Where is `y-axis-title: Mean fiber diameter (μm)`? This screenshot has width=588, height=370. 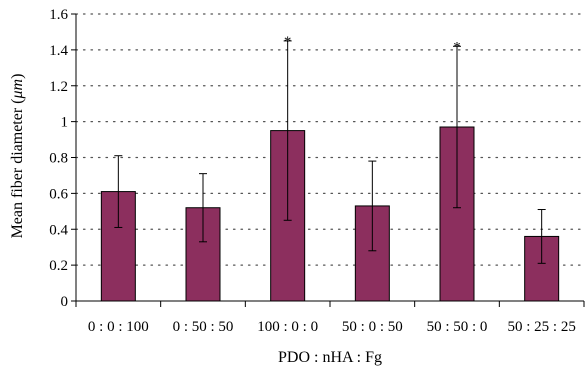
y-axis-title: Mean fiber diameter (μm) is located at coordinates (17, 156).